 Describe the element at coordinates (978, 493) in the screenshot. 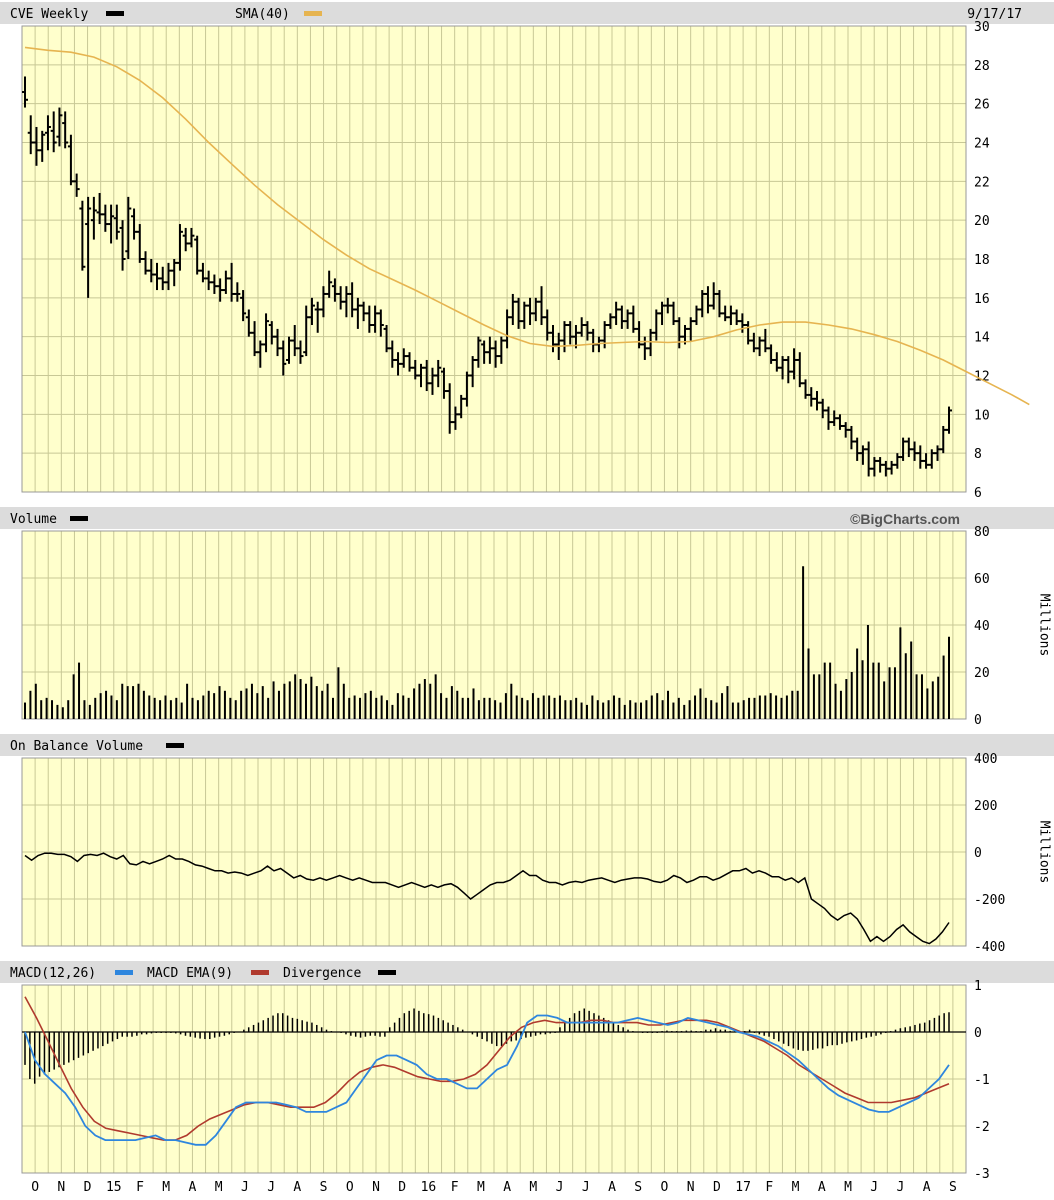

I see `y-tick-label: 6` at that location.